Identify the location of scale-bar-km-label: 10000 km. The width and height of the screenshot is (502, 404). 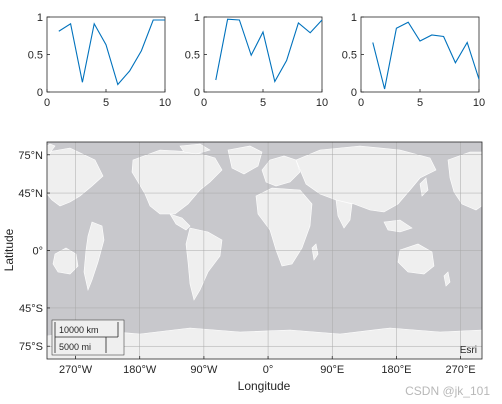
(79, 330).